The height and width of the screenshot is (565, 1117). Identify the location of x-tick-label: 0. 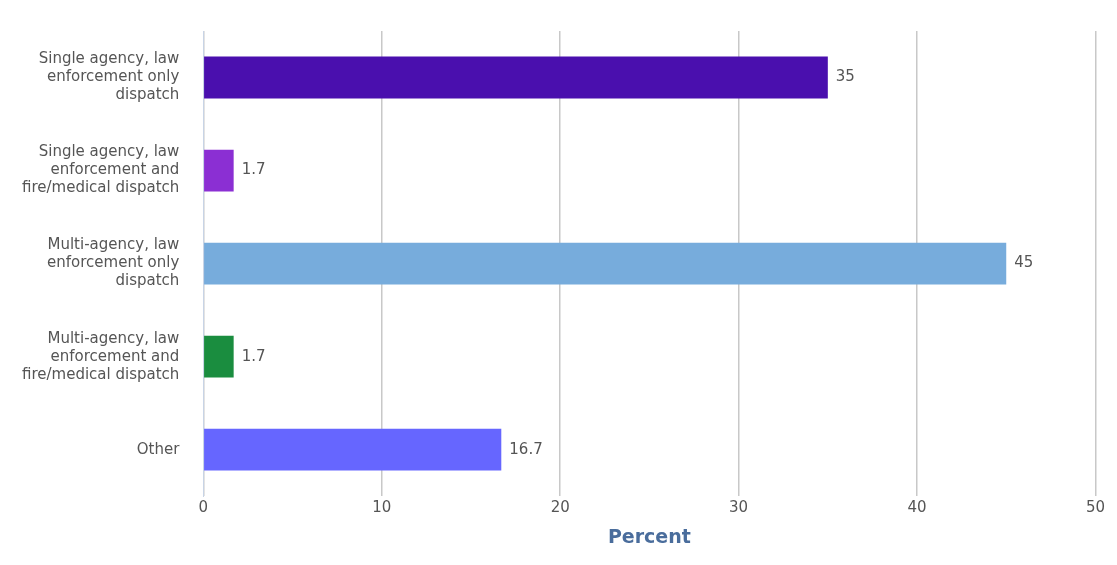
(203, 507).